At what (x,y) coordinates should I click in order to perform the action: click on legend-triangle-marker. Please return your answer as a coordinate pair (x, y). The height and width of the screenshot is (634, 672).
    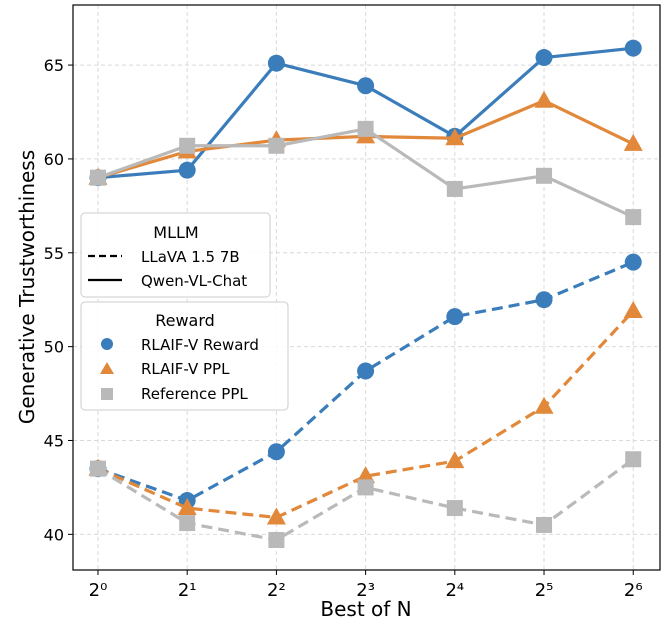
    Looking at the image, I should click on (107, 368).